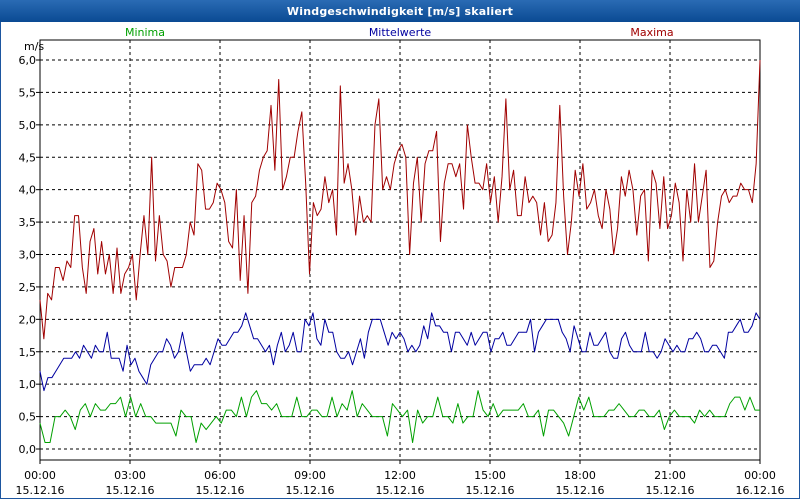 The width and height of the screenshot is (800, 500). I want to click on y-tick-label: 4,5, so click(28, 157).